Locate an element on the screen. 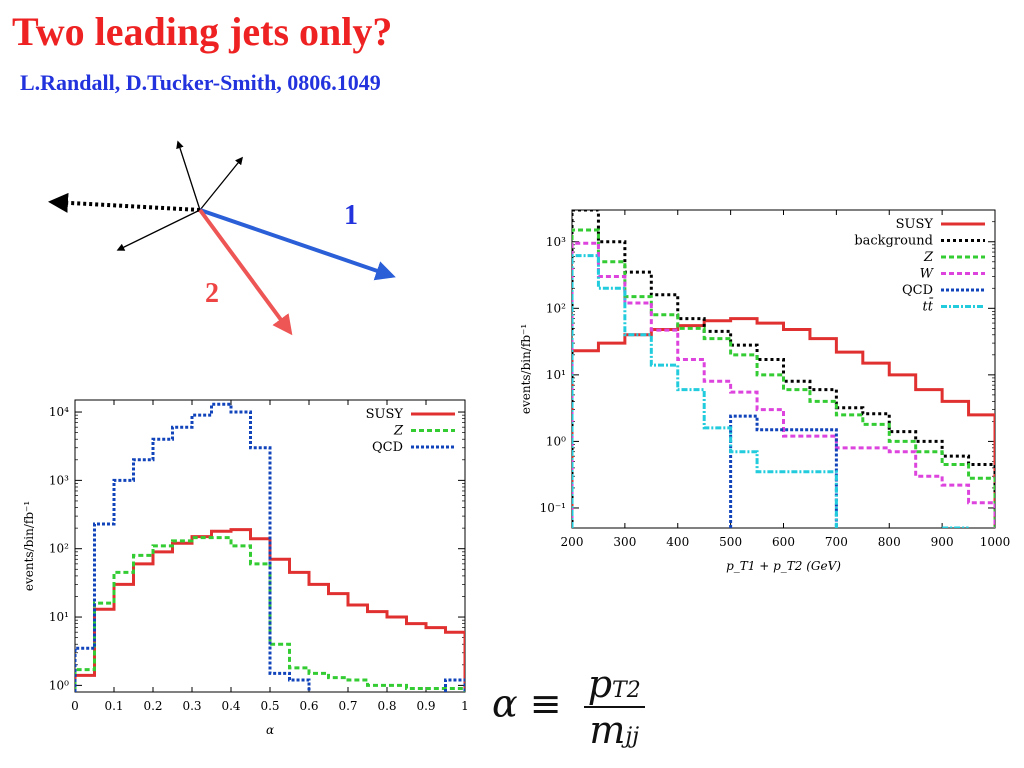 The height and width of the screenshot is (768, 1024). x-tick-label: 900 is located at coordinates (942, 542).